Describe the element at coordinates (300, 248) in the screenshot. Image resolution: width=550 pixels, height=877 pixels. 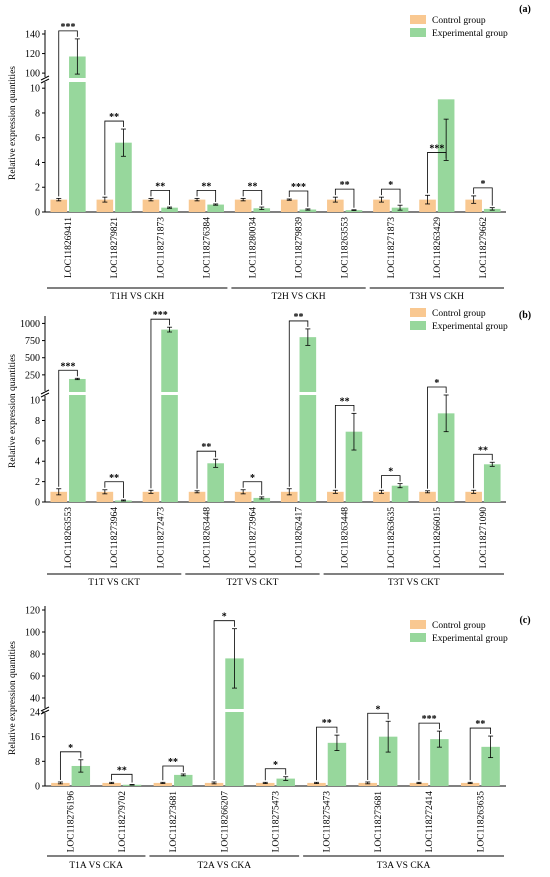
I see `x-tick-label: LOC118279839` at that location.